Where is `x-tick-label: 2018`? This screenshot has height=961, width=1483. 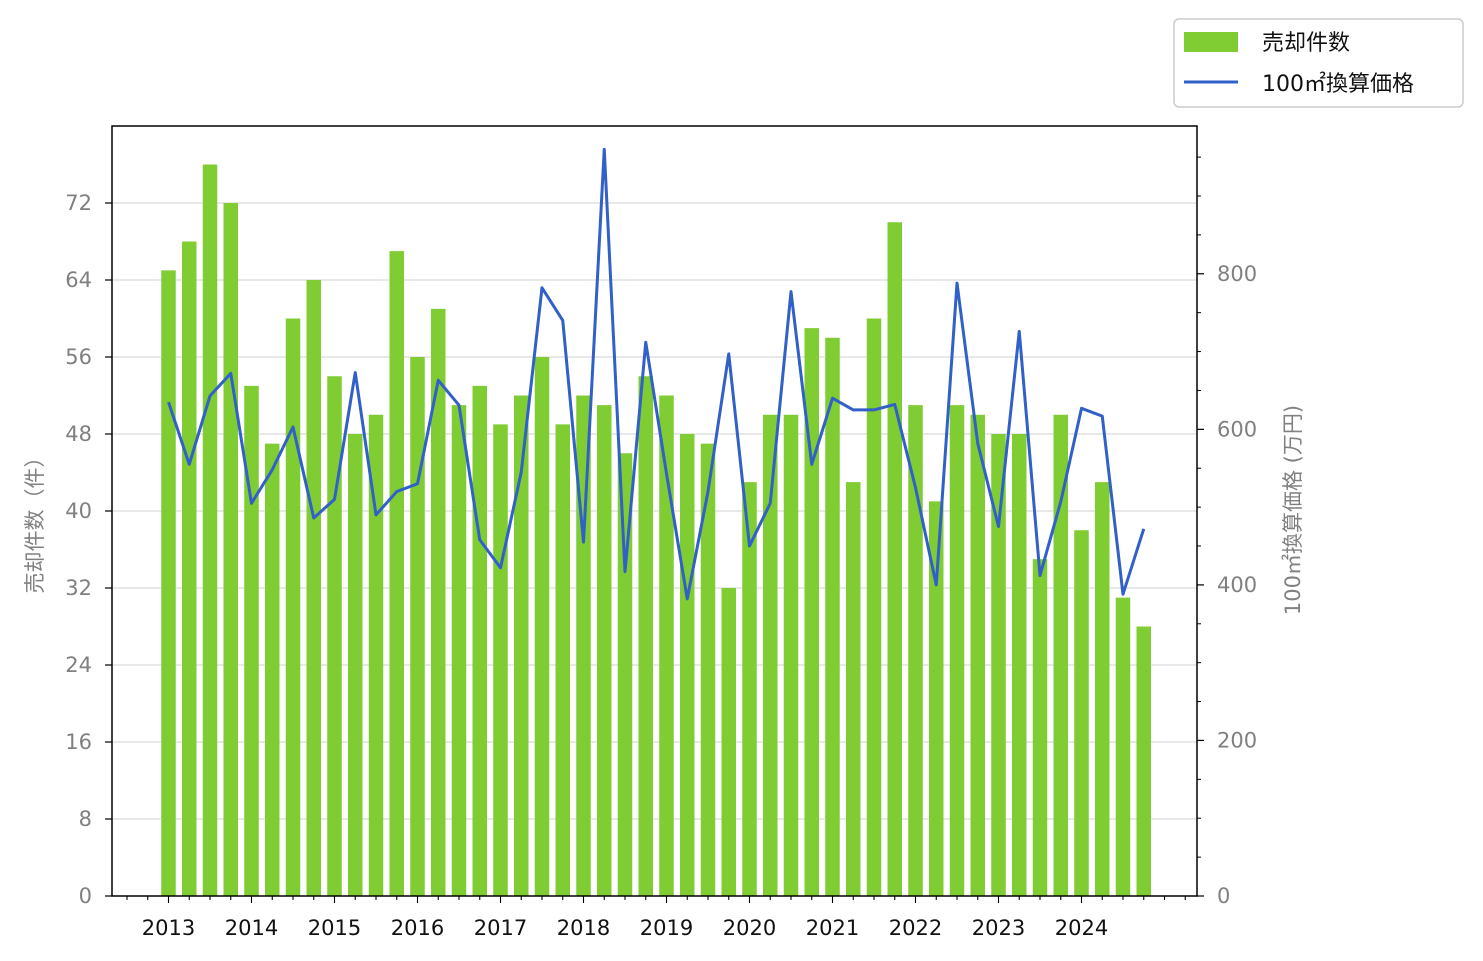 x-tick-label: 2018 is located at coordinates (583, 928).